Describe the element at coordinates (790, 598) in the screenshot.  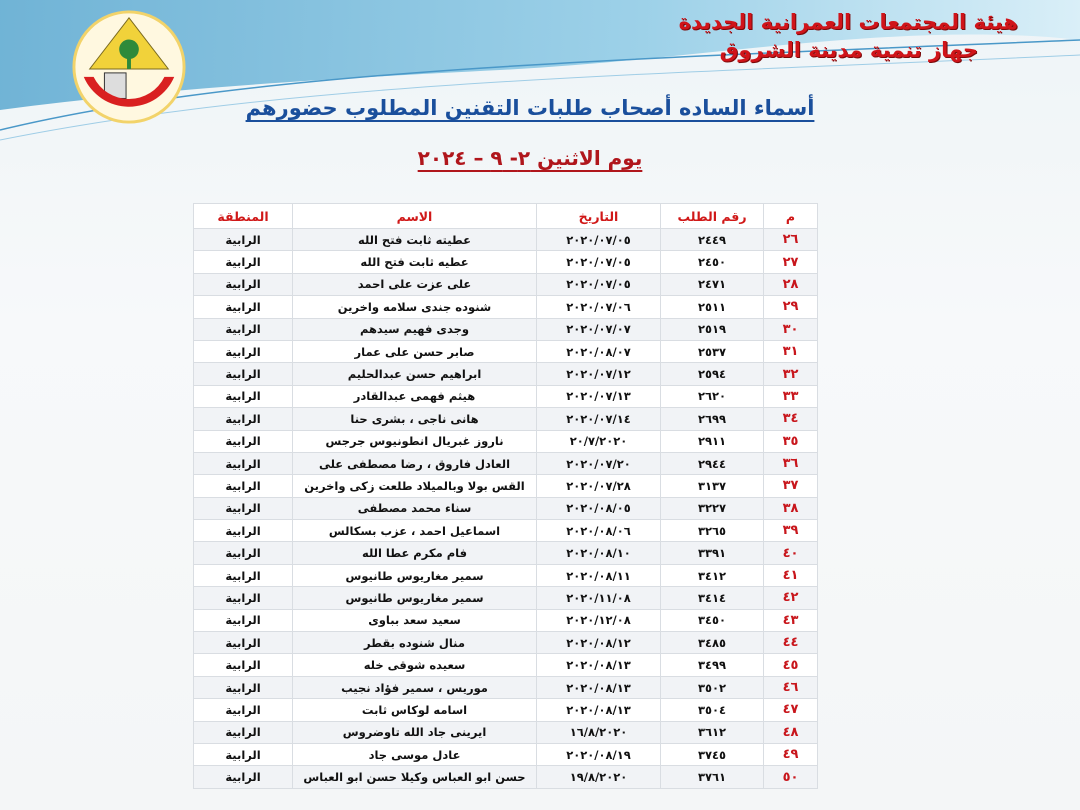
I see `cell-index: ٤٢` at that location.